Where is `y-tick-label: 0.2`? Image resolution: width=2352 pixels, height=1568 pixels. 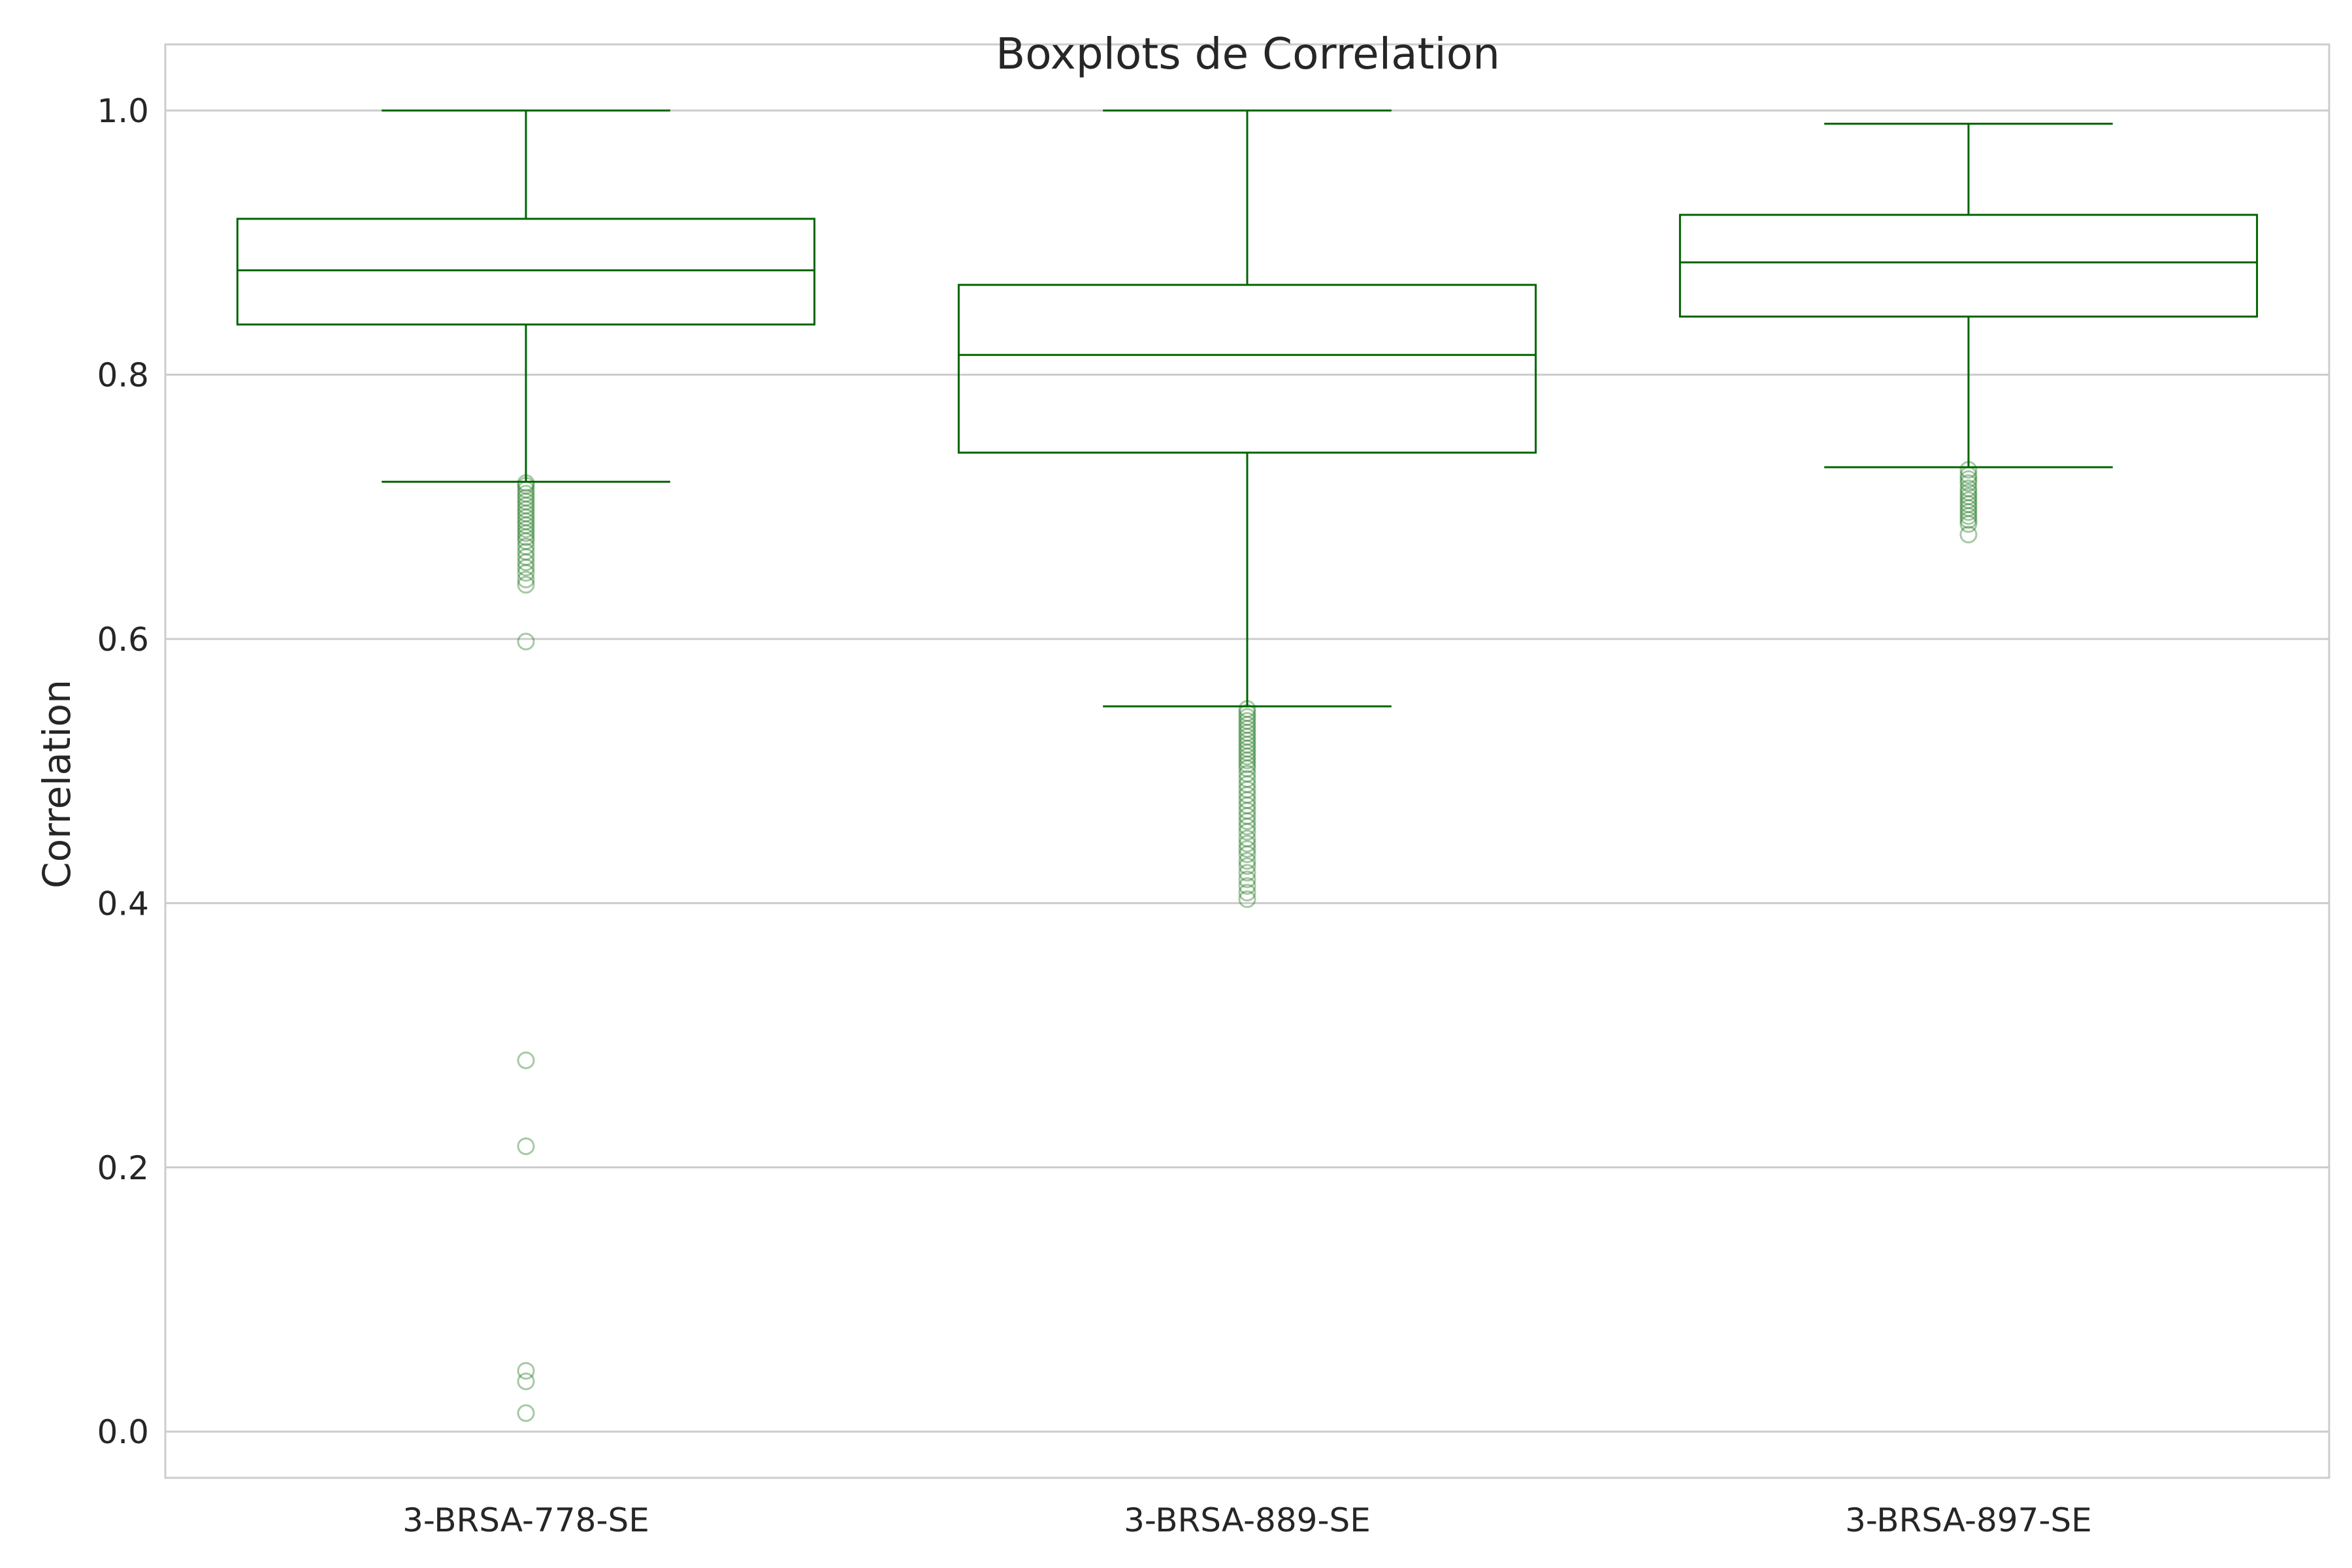 y-tick-label: 0.2 is located at coordinates (123, 1168).